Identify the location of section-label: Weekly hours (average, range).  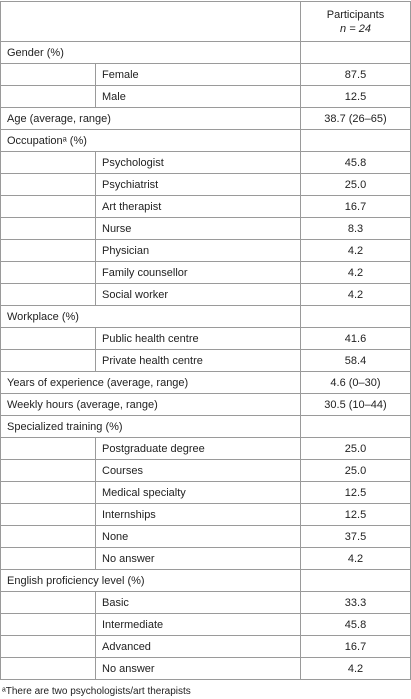
(150, 404).